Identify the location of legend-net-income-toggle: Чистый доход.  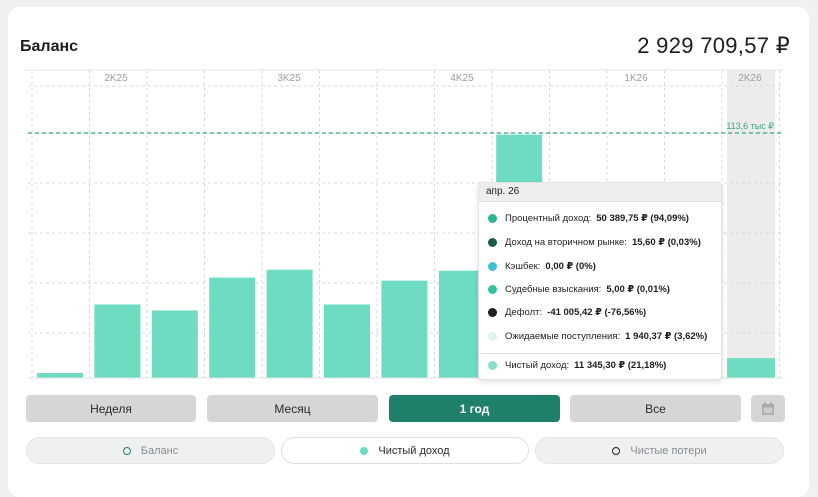
(405, 450).